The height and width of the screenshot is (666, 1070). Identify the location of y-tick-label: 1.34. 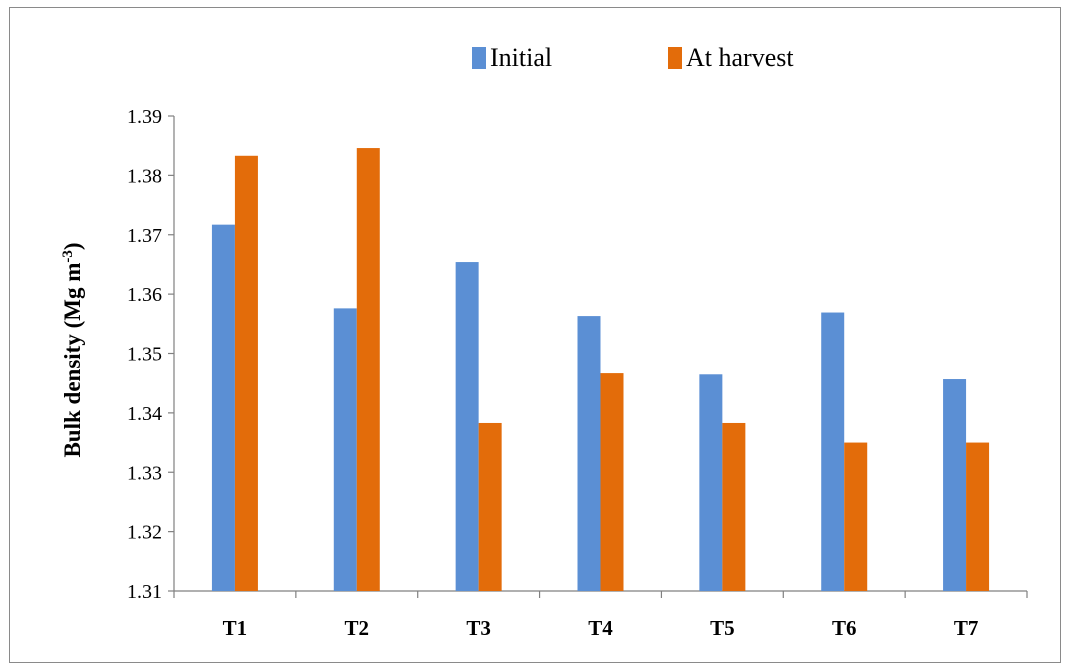
(144, 414).